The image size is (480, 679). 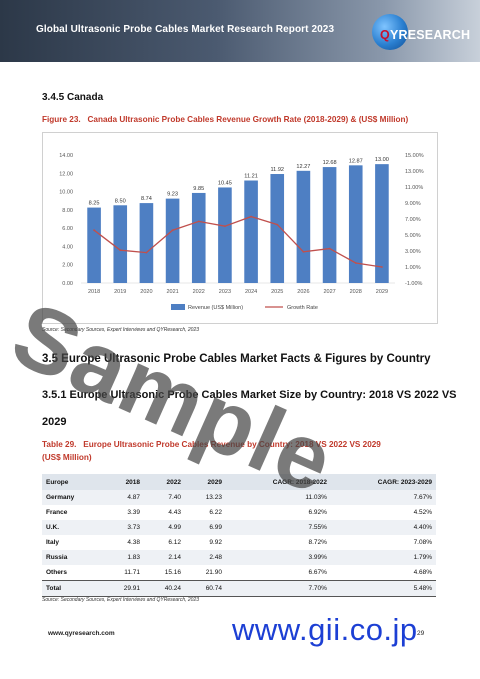 I want to click on table-header-cell: CAGR: 2018-2022, so click(x=278, y=482).